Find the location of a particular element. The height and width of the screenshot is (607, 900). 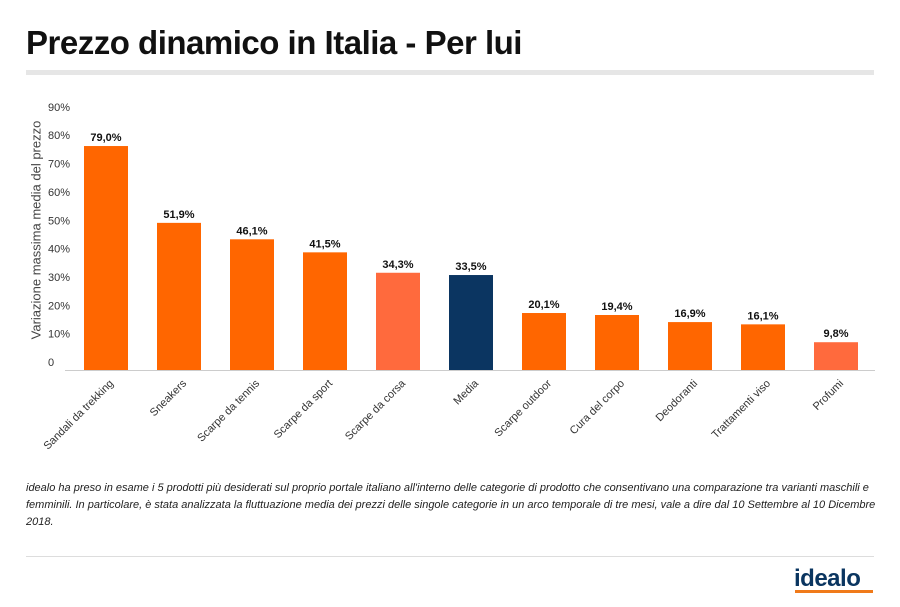

y-tick-label: 70% is located at coordinates (59, 165).